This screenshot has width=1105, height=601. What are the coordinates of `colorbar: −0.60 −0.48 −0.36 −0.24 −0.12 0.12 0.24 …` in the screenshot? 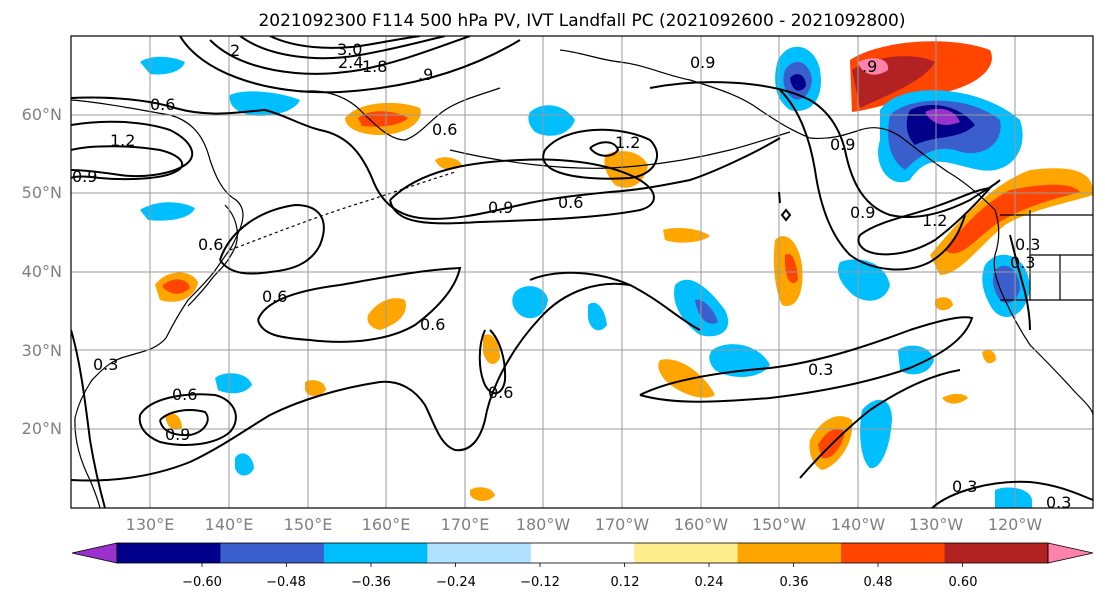 It's located at (582, 566).